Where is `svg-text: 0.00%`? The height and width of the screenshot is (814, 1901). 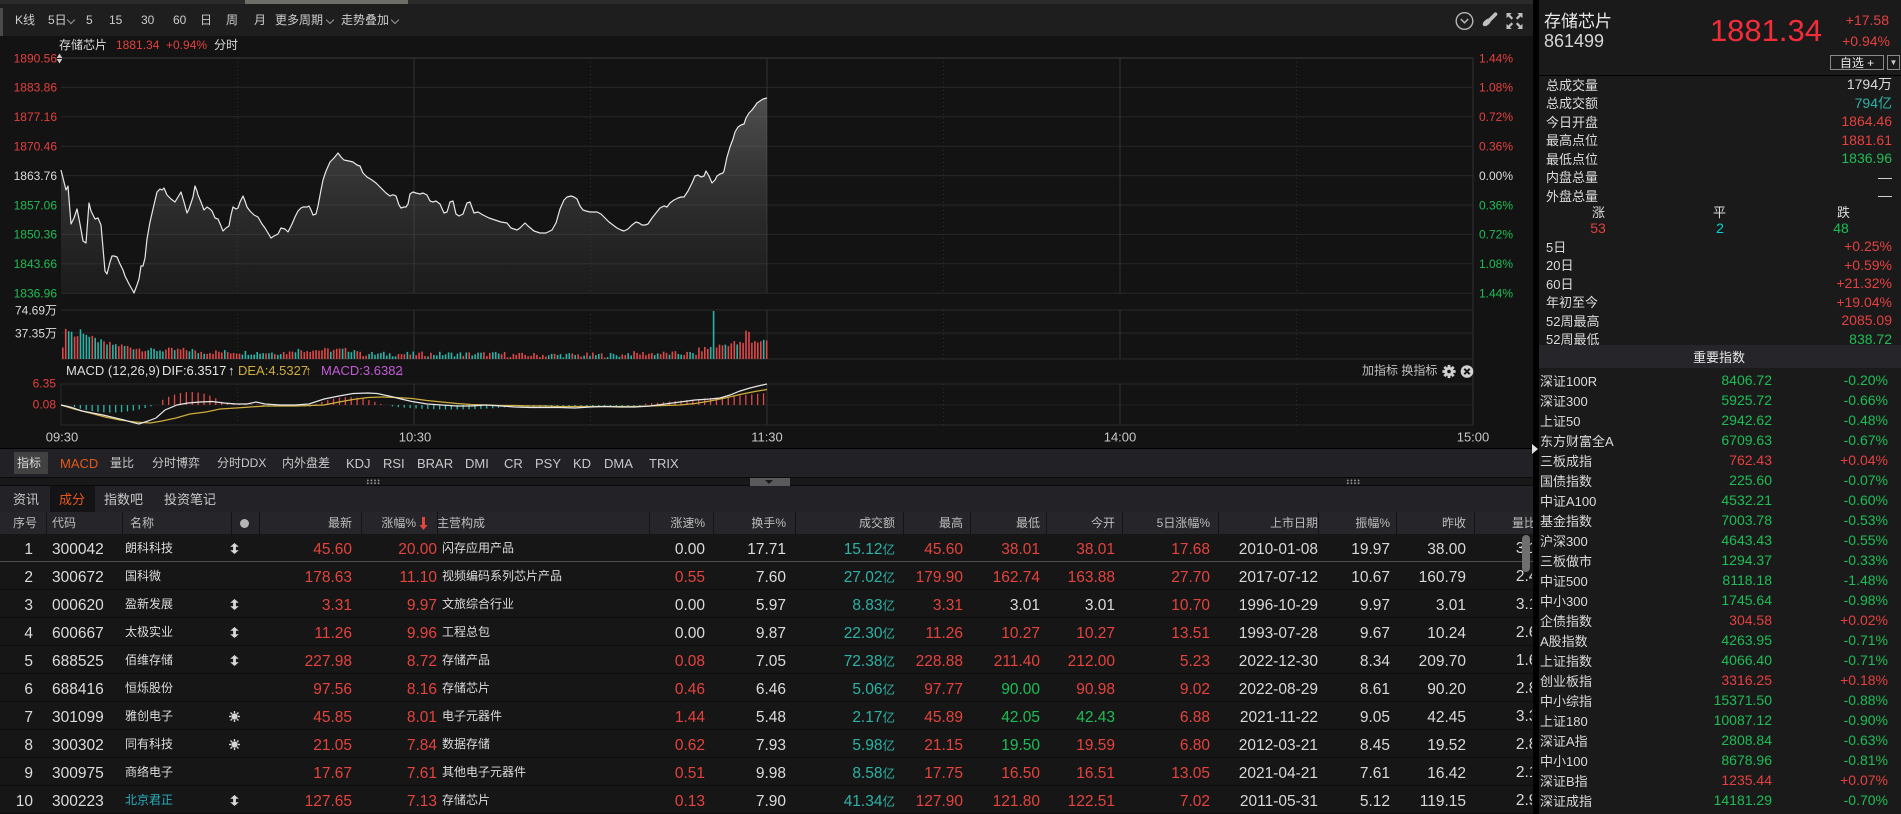 svg-text: 0.00% is located at coordinates (1496, 175).